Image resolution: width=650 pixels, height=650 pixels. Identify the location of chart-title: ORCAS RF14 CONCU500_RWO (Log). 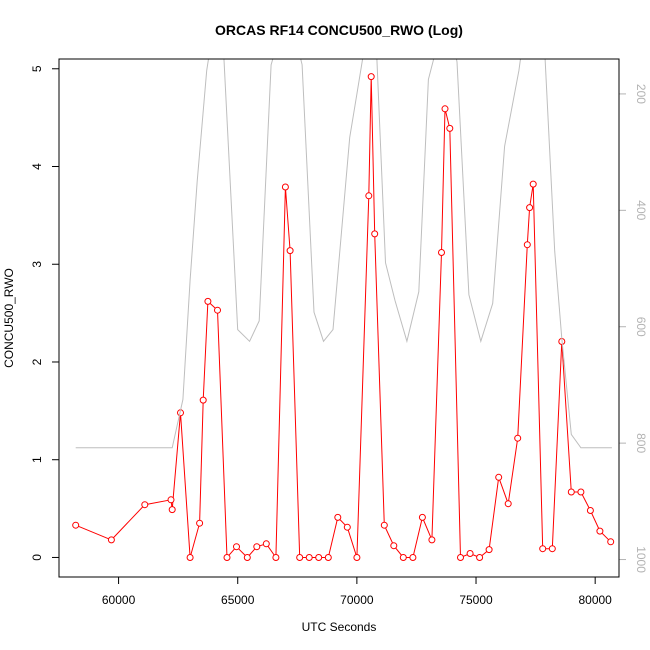
(339, 30).